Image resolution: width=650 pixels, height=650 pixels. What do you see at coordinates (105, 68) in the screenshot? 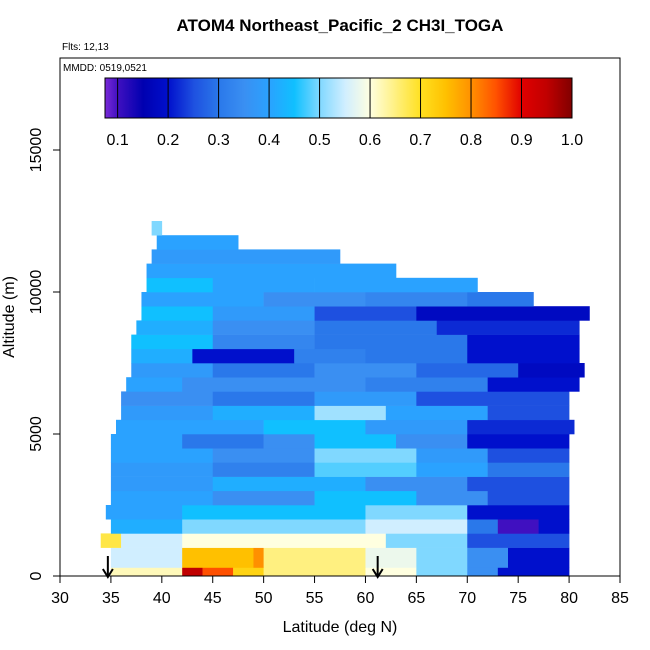
I see `dates-note: MMDD: 0519,0521` at bounding box center [105, 68].